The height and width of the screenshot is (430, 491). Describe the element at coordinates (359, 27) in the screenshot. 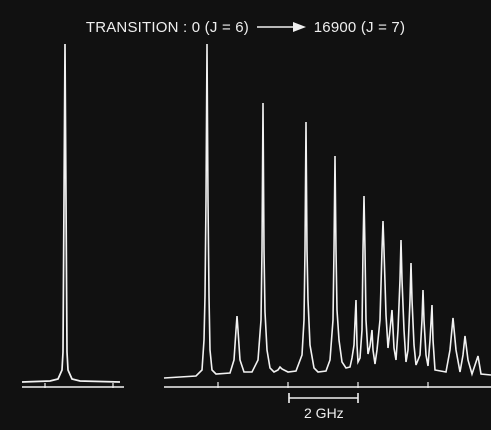

I see `title-upper-state: 16900 (J = 7)` at that location.